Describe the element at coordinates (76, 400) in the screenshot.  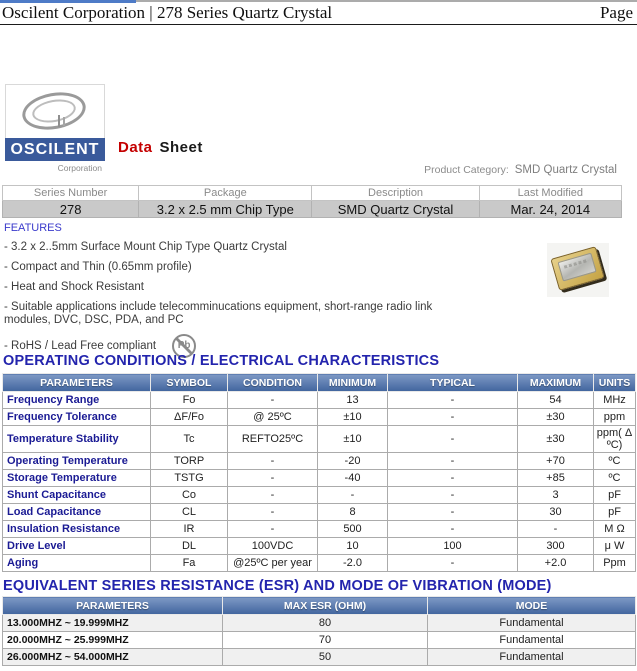
I see `table-cell: Frequency Range` at that location.